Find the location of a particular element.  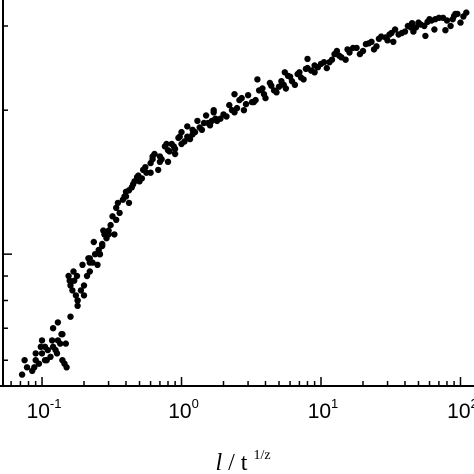

x-axis-label-var: l is located at coordinates (218, 462).